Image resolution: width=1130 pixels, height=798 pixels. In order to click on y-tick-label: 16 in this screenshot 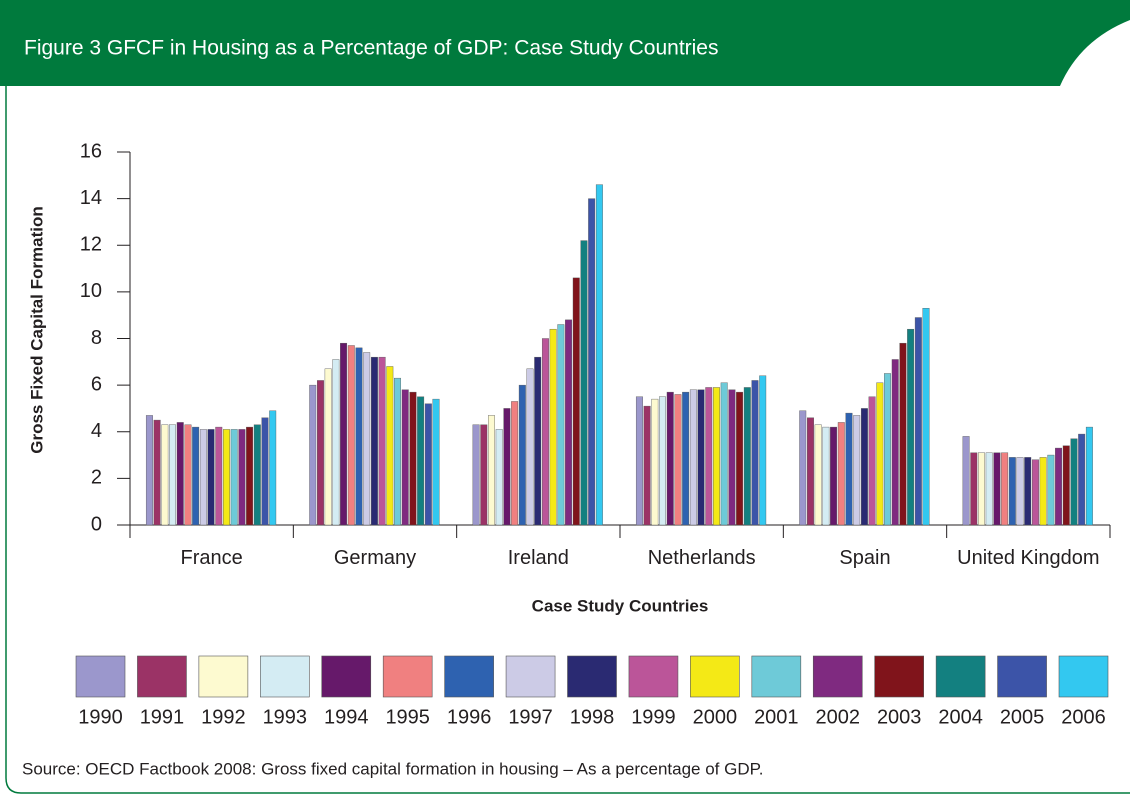, I will do `click(91, 151)`.